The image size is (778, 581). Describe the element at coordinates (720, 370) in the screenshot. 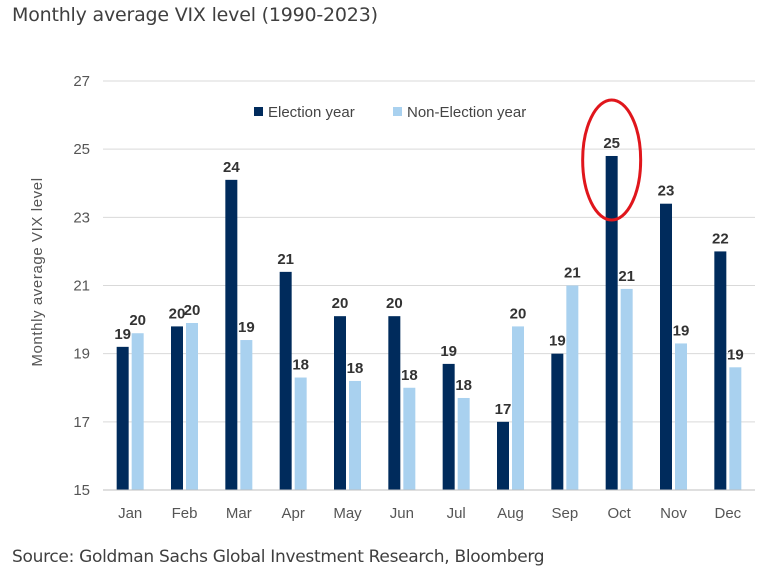

I see `bar-election-dec` at that location.